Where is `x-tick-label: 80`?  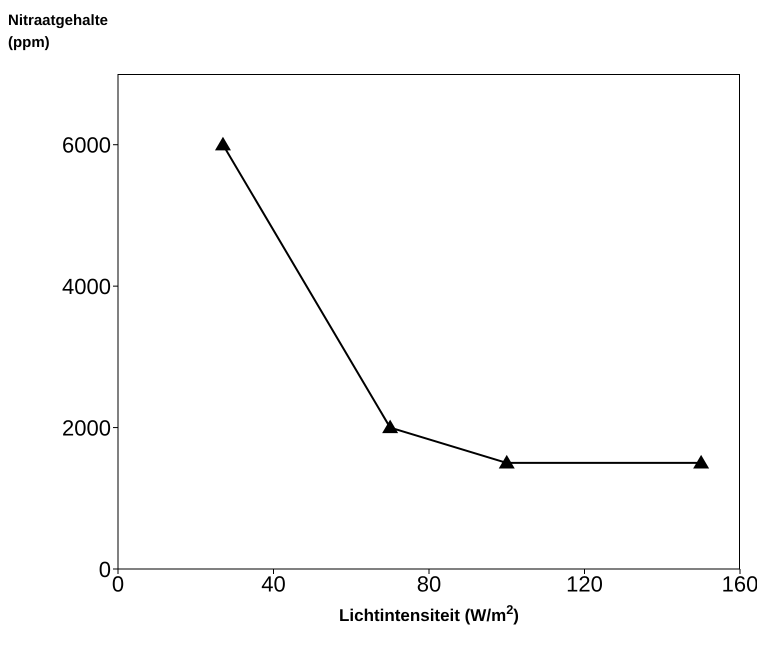
x-tick-label: 80 is located at coordinates (429, 584).